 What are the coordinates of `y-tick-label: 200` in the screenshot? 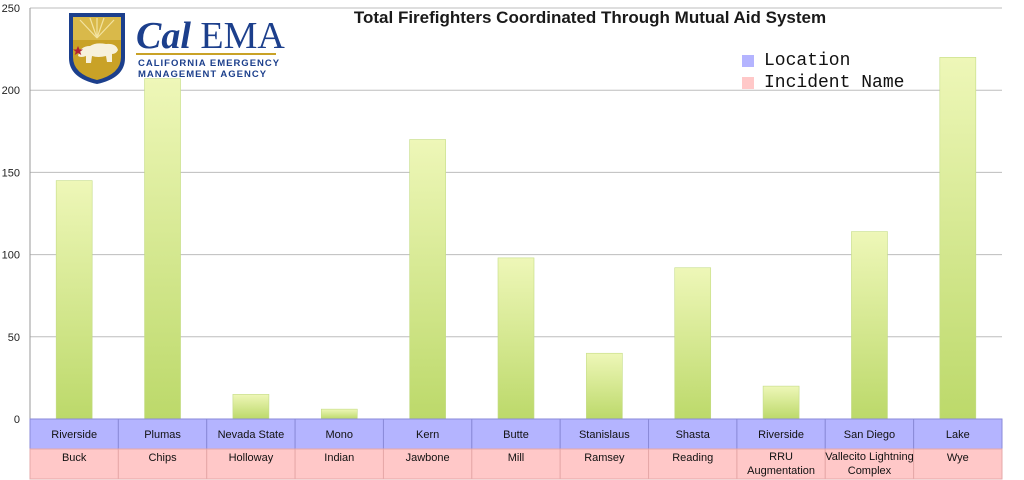 It's located at (11, 91).